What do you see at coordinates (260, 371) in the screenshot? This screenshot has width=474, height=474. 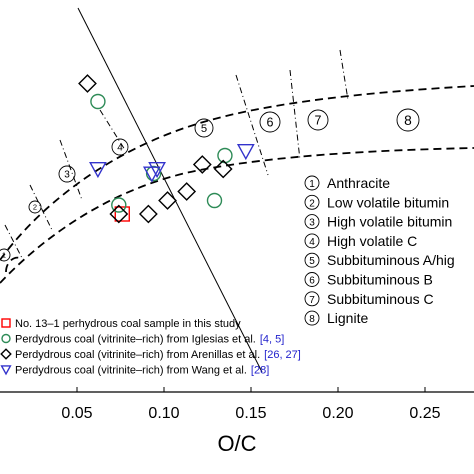 I see `legend-reference: [28]` at bounding box center [260, 371].